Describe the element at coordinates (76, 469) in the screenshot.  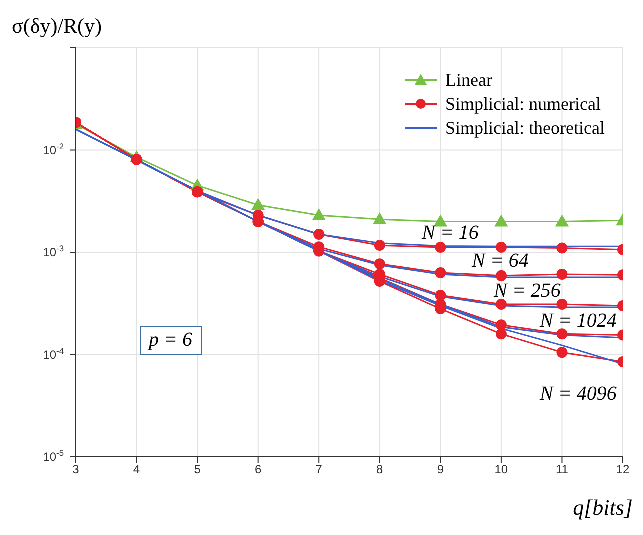
I see `x-tick-label: 3` at that location.